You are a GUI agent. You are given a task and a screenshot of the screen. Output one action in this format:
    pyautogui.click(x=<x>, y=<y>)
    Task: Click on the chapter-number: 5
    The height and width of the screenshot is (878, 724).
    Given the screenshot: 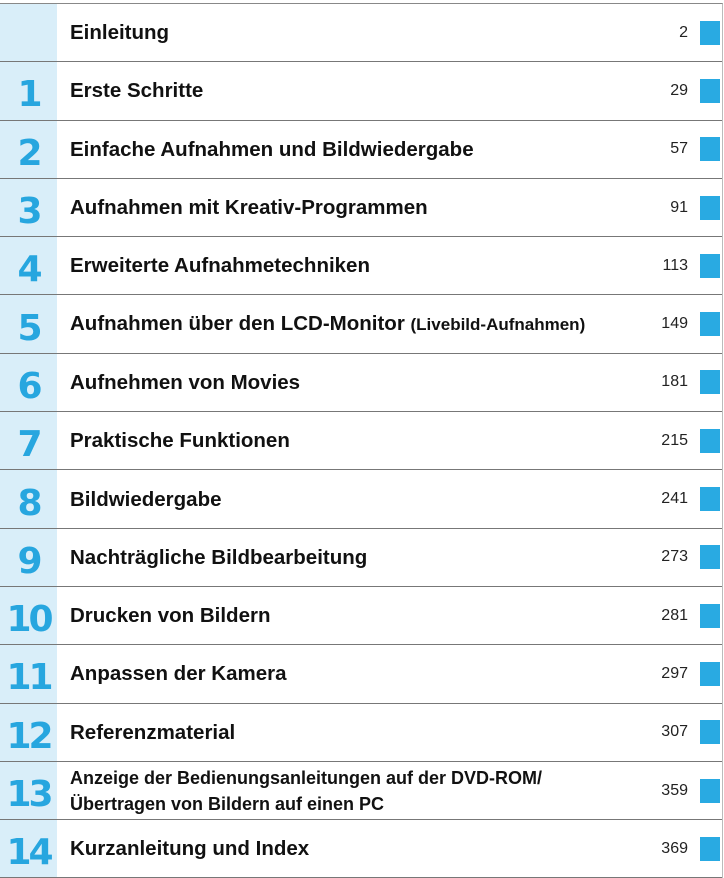 What is the action you would take?
    pyautogui.click(x=28, y=324)
    